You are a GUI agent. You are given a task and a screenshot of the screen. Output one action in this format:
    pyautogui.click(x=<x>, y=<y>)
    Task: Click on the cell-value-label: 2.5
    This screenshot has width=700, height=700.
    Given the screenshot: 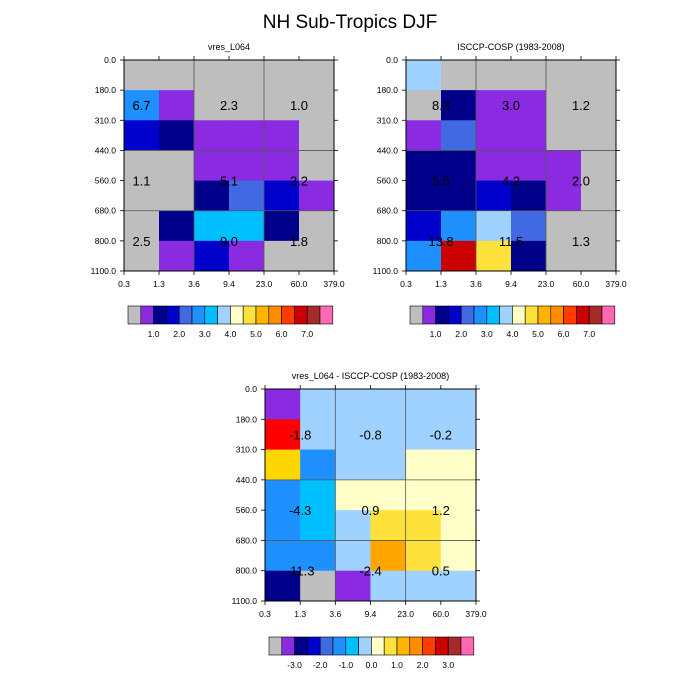 What is the action you would take?
    pyautogui.click(x=141, y=241)
    